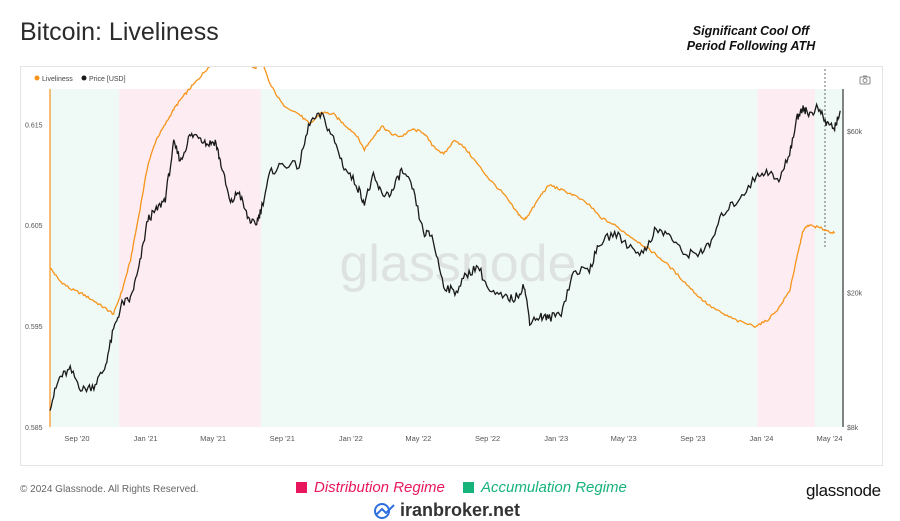 This screenshot has width=900, height=521. I want to click on x-tick-label: Sep '21, so click(282, 438).